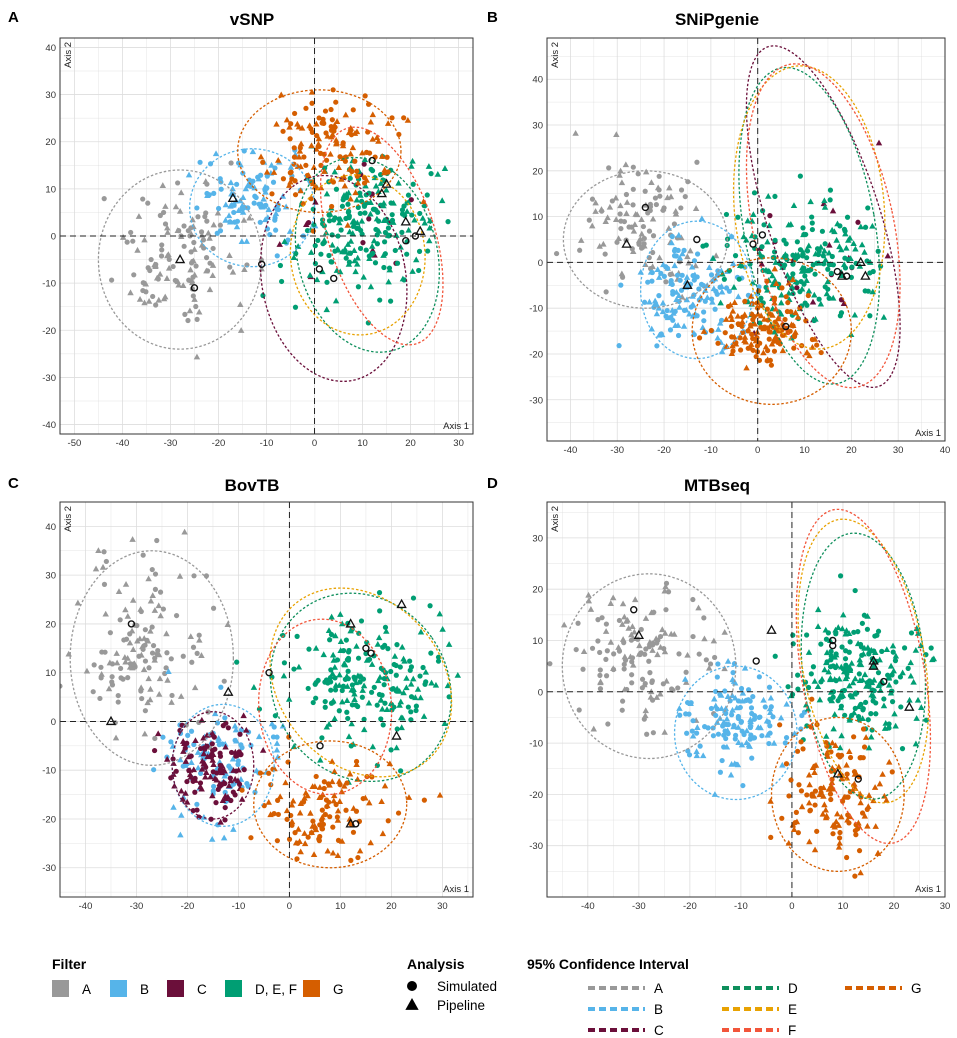 This screenshot has height=1038, width=957. Describe the element at coordinates (456, 889) in the screenshot. I see `x-axis-label: Axis 1` at that location.